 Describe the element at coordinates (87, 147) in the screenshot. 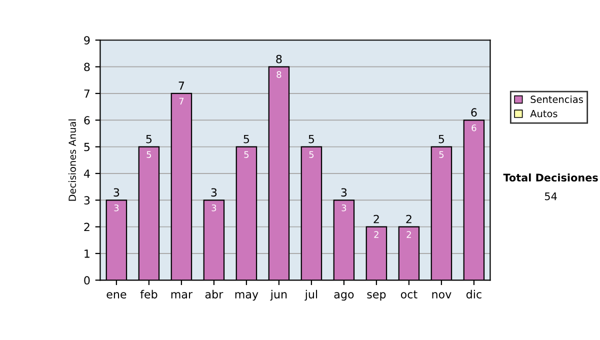

I see `y-tick-label: 5` at that location.